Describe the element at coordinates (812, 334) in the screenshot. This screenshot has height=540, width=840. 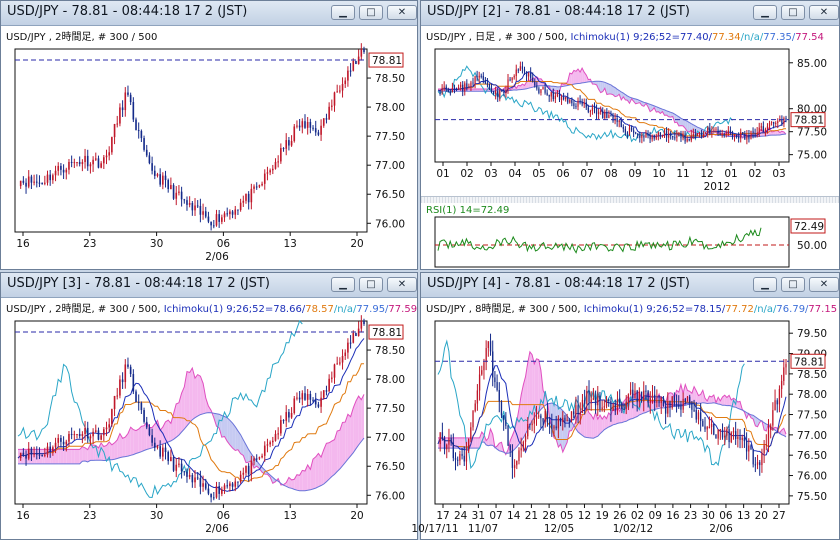
I see `y-tick-label: 79.50` at that location.